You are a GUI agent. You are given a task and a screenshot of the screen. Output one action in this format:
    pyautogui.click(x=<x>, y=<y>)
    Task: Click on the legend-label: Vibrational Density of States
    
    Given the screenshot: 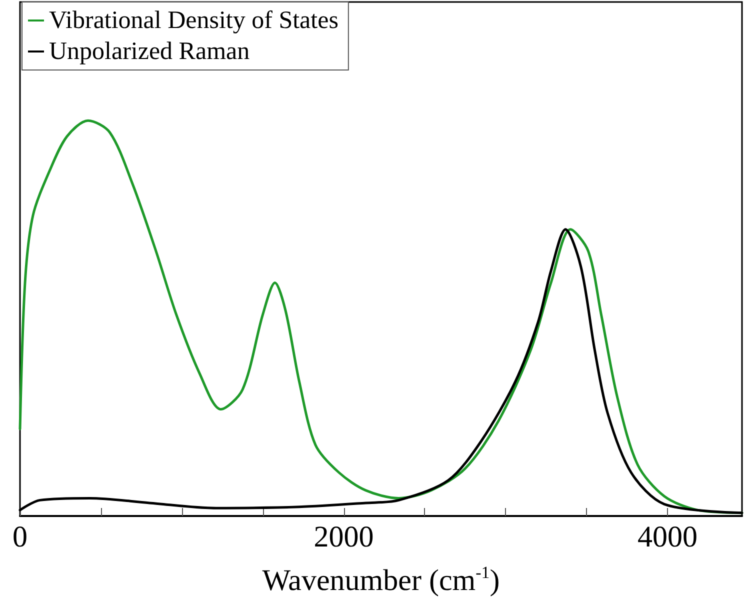 What is the action you would take?
    pyautogui.click(x=193, y=20)
    